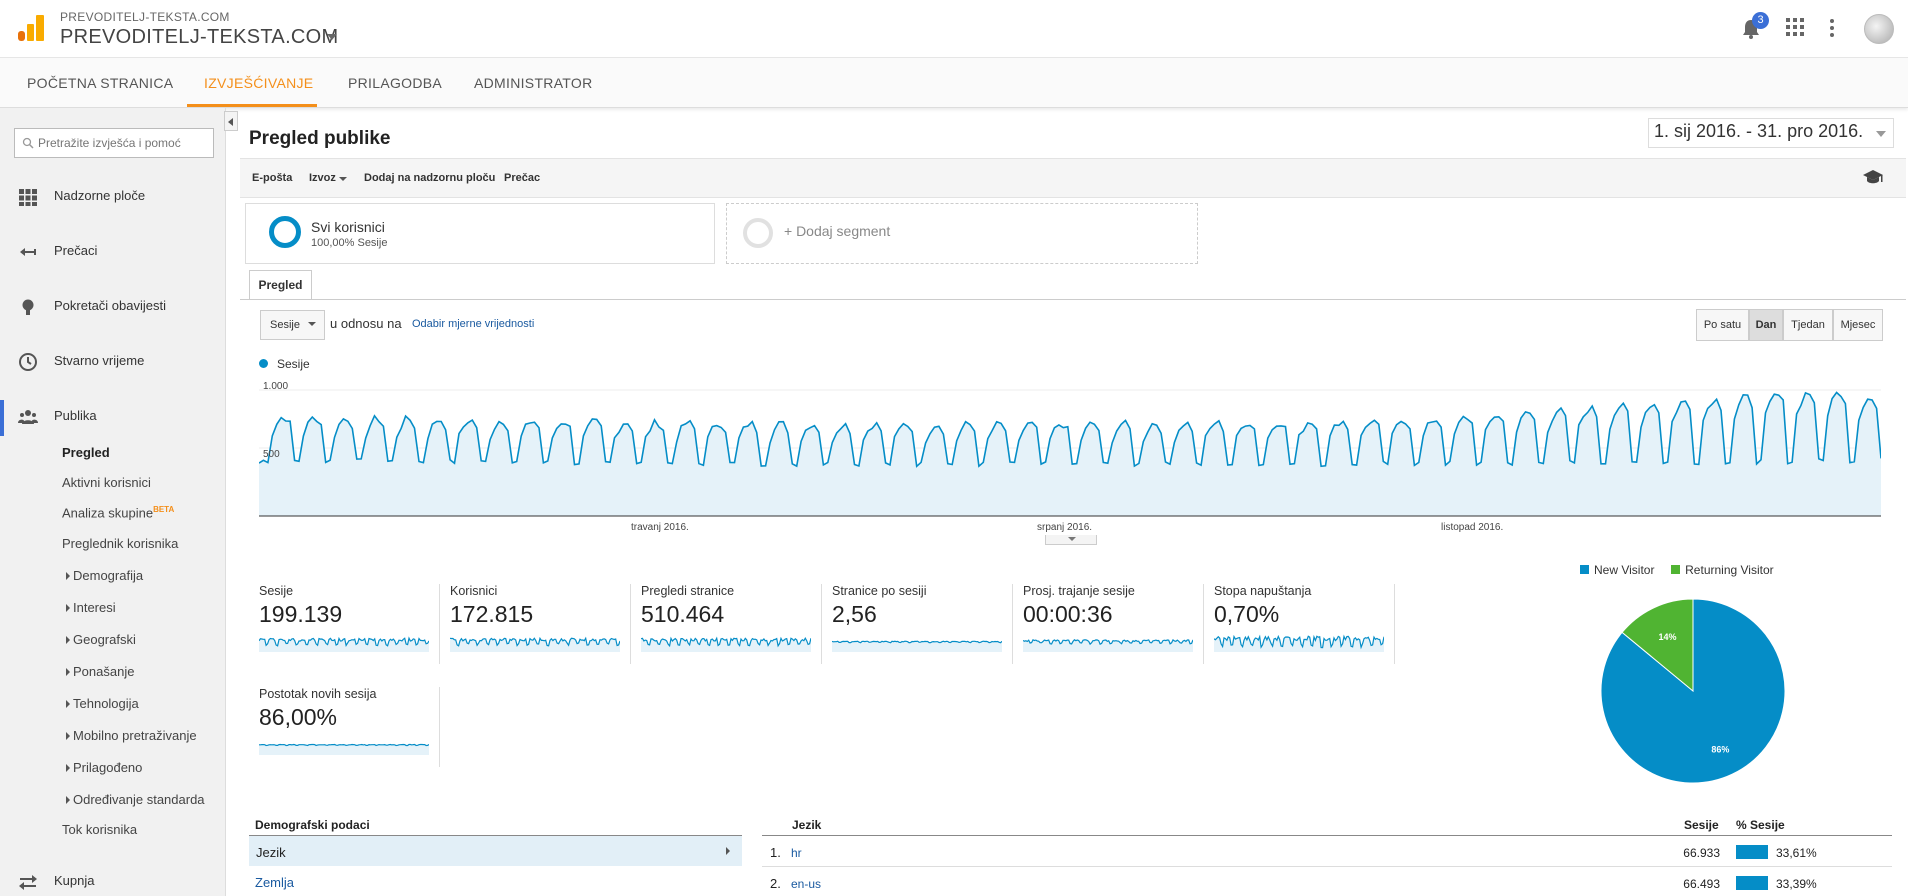 The height and width of the screenshot is (896, 1908). I want to click on pct-sessions-column-header: % Sesije, so click(1760, 825).